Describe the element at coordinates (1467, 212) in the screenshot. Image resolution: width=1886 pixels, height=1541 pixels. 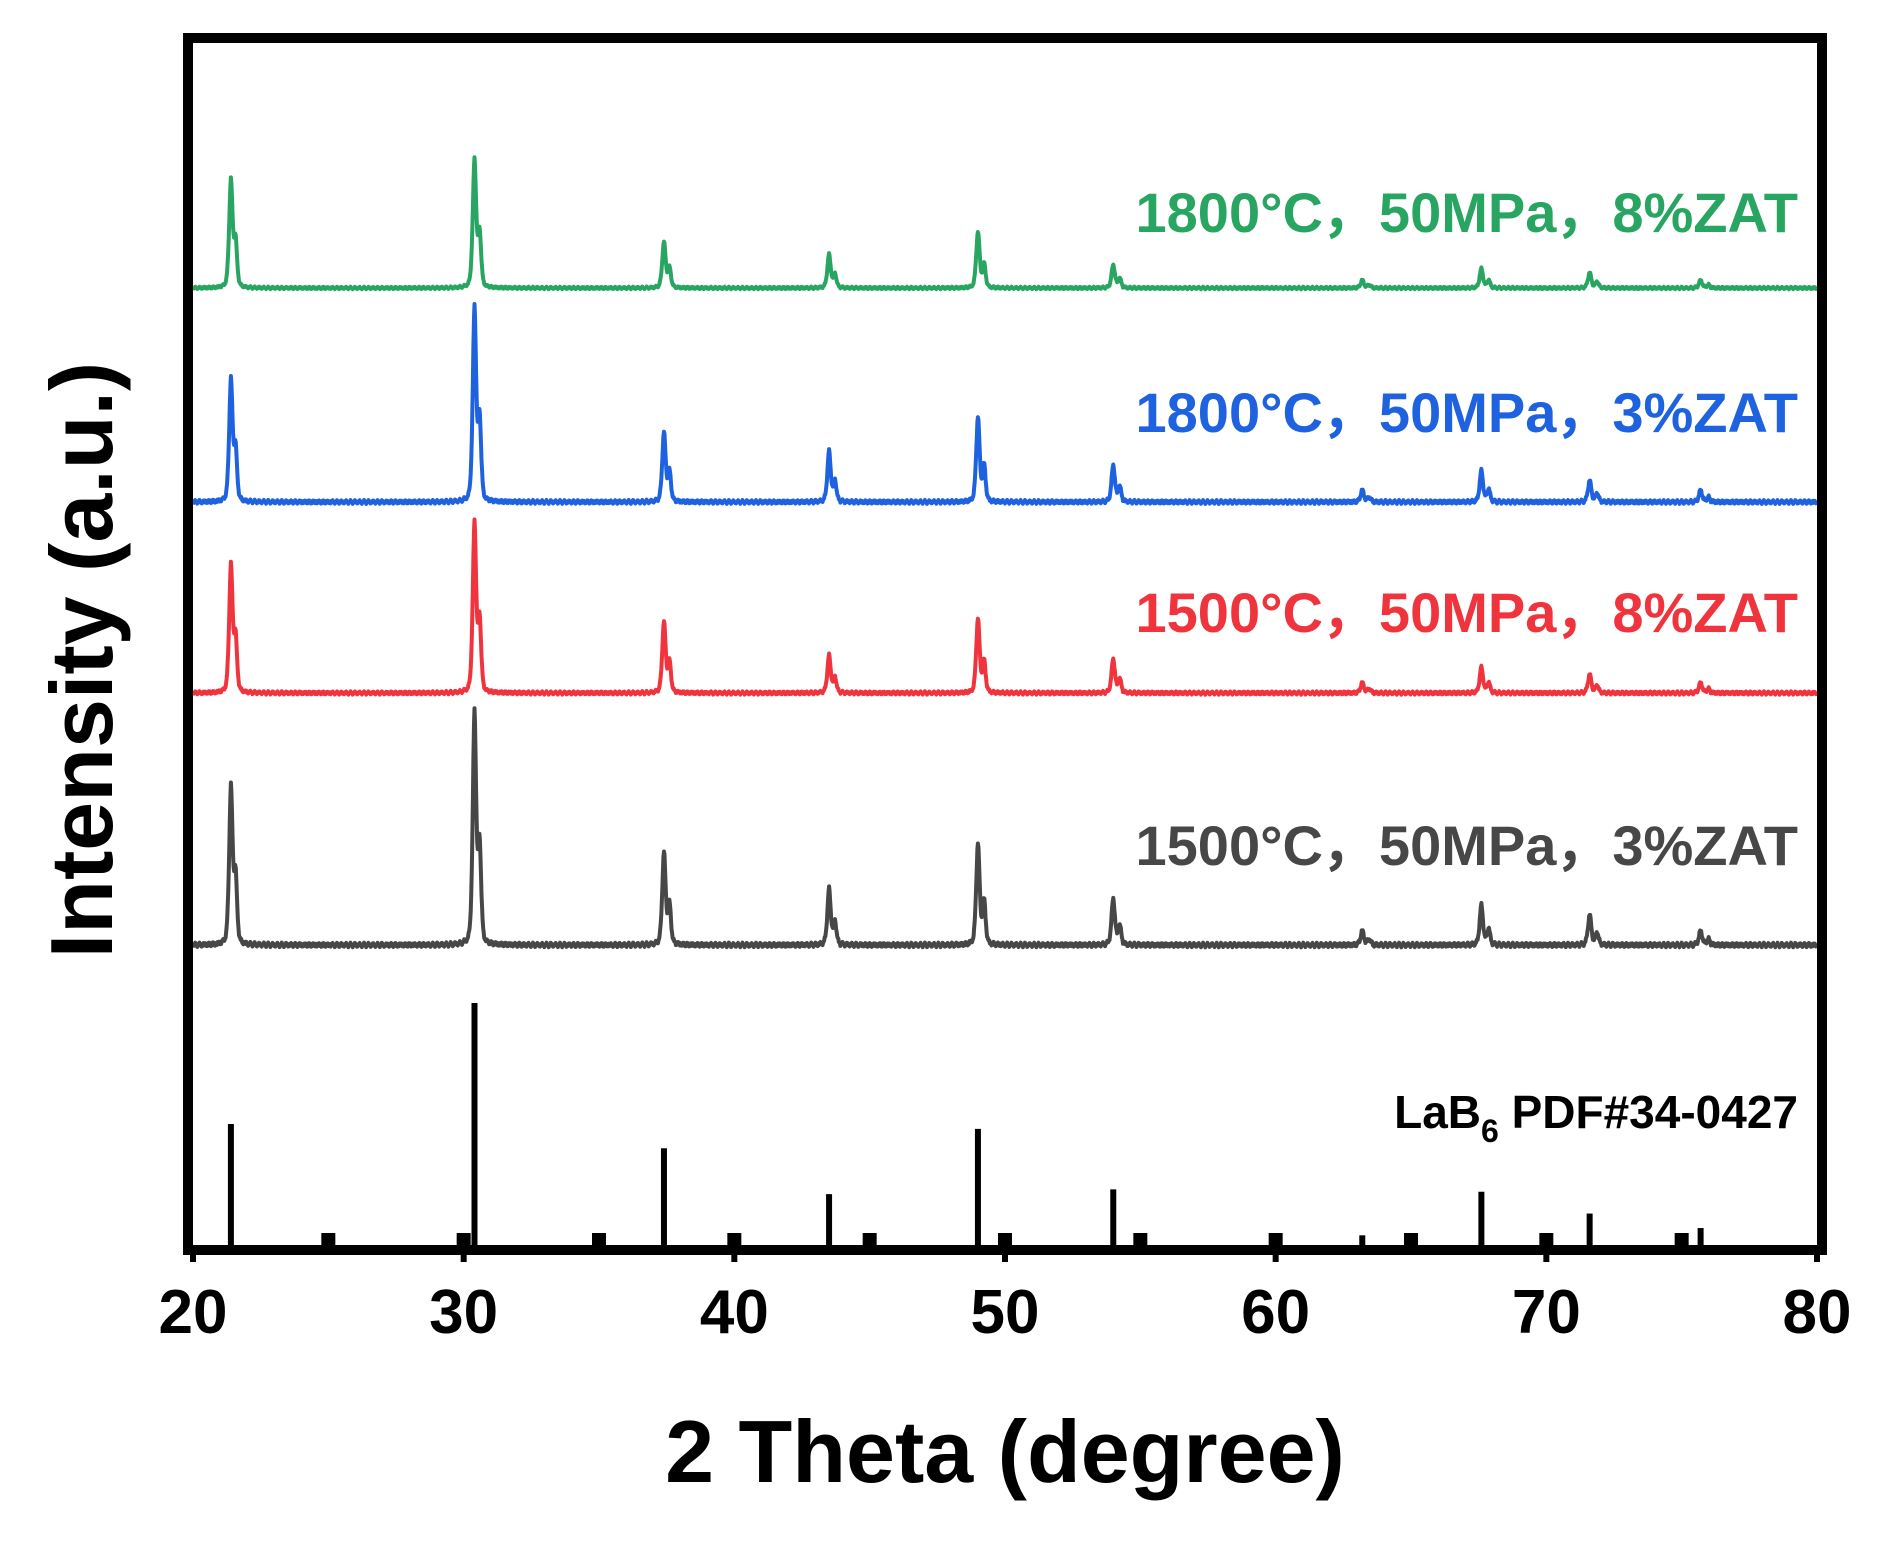
I see `series-label: 1800°C，50MPa，8%ZAT` at that location.